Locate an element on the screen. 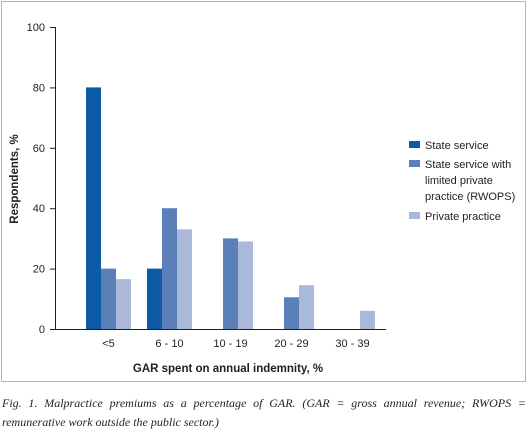 This screenshot has width=529, height=432. legend-label: Private practice is located at coordinates (463, 217).